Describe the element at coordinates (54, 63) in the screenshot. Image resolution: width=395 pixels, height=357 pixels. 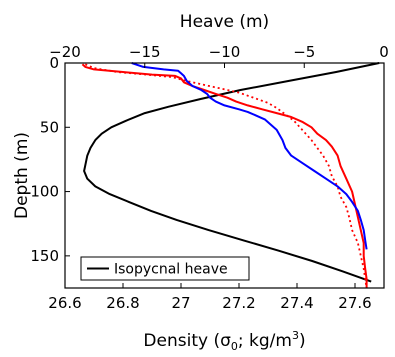
I see `y-tick-label: 0` at that location.